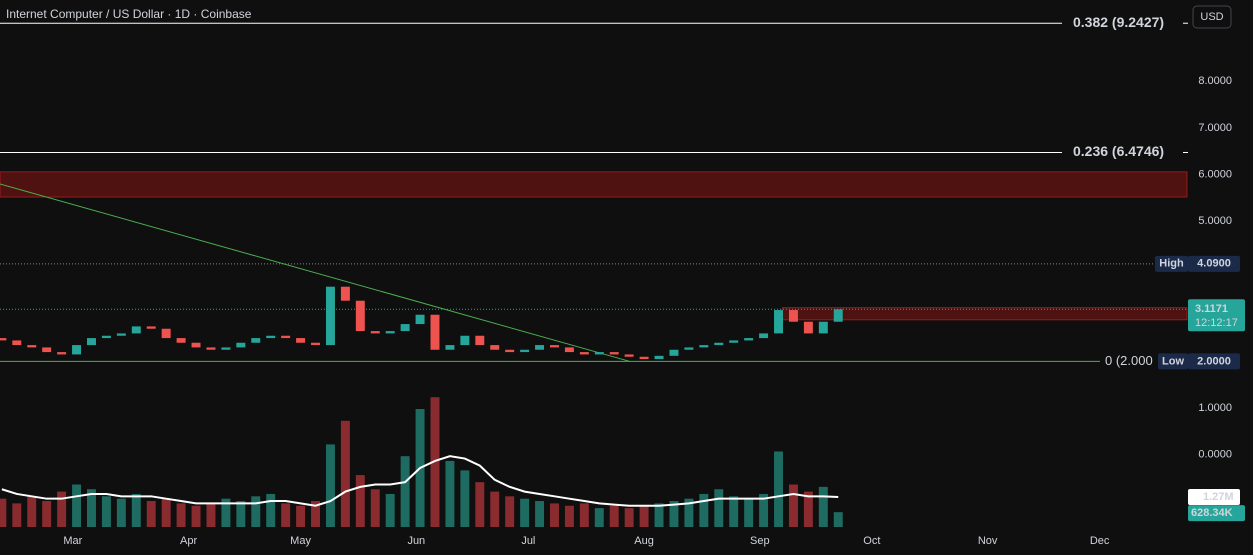 Image resolution: width=1253 pixels, height=555 pixels. I want to click on fib-label: 0.382 (9.2427), so click(1118, 22).